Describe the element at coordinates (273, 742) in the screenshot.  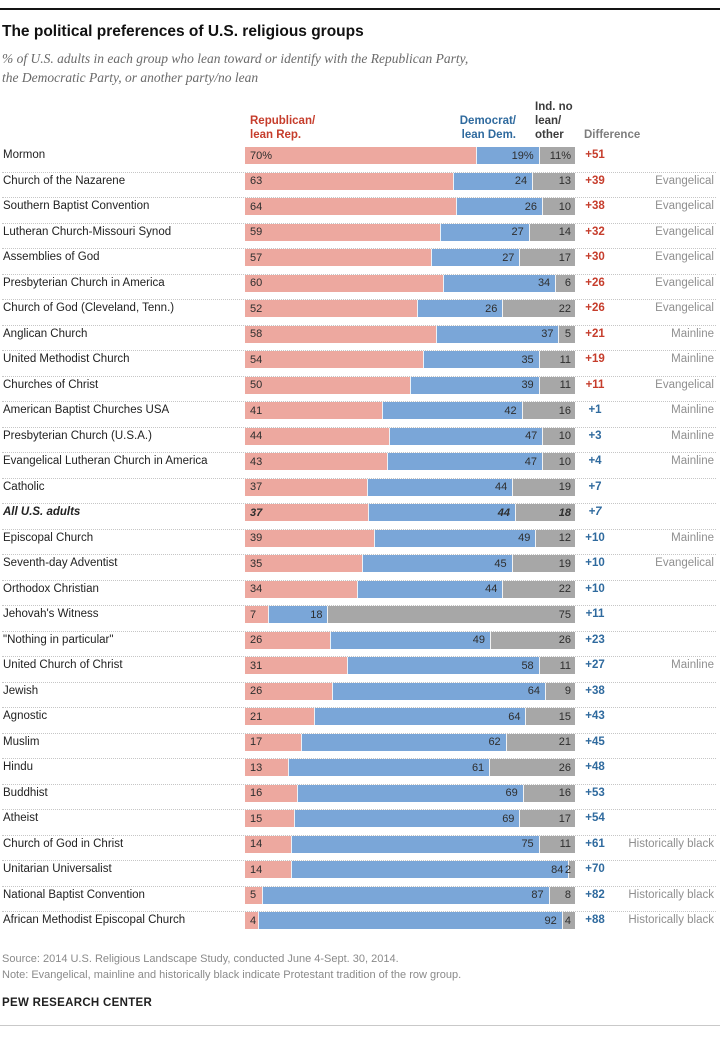
I see `republican-segment: 17` at that location.